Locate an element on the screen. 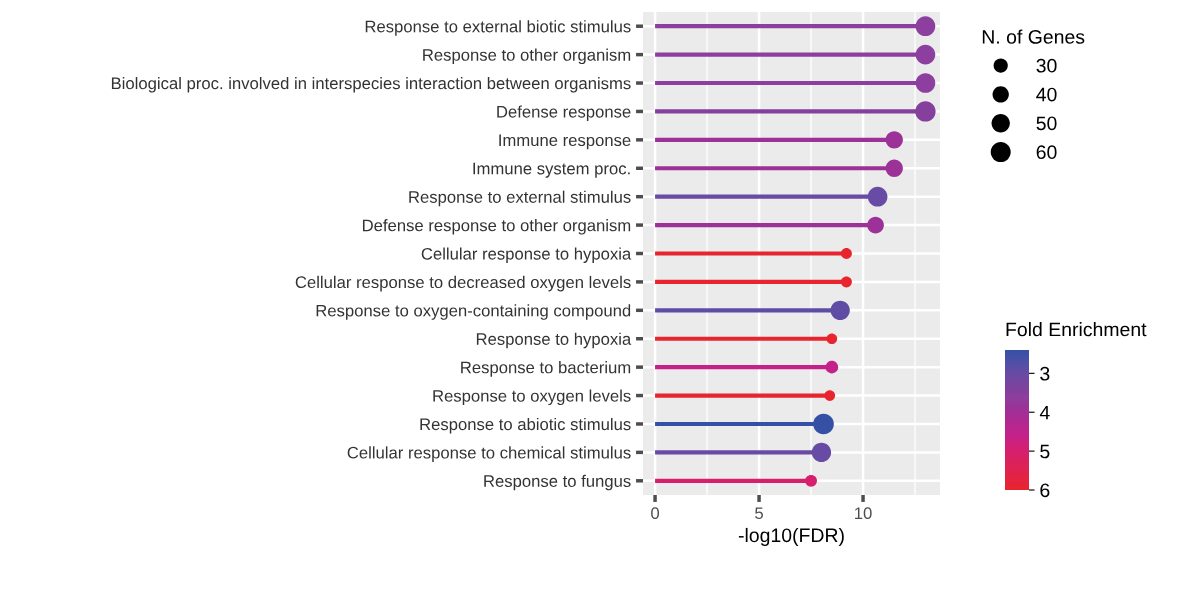 The image size is (1199, 592). x-tick-label: 0 is located at coordinates (655, 513).